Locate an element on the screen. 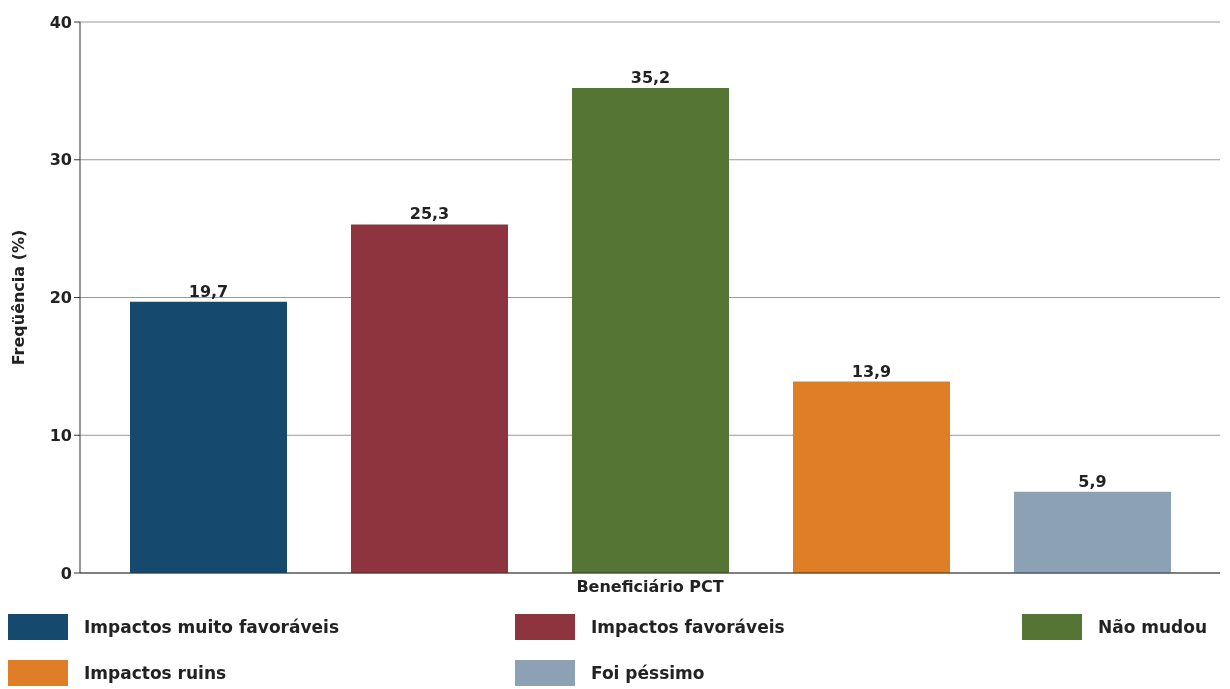  data-label: 35,2 is located at coordinates (650, 78).